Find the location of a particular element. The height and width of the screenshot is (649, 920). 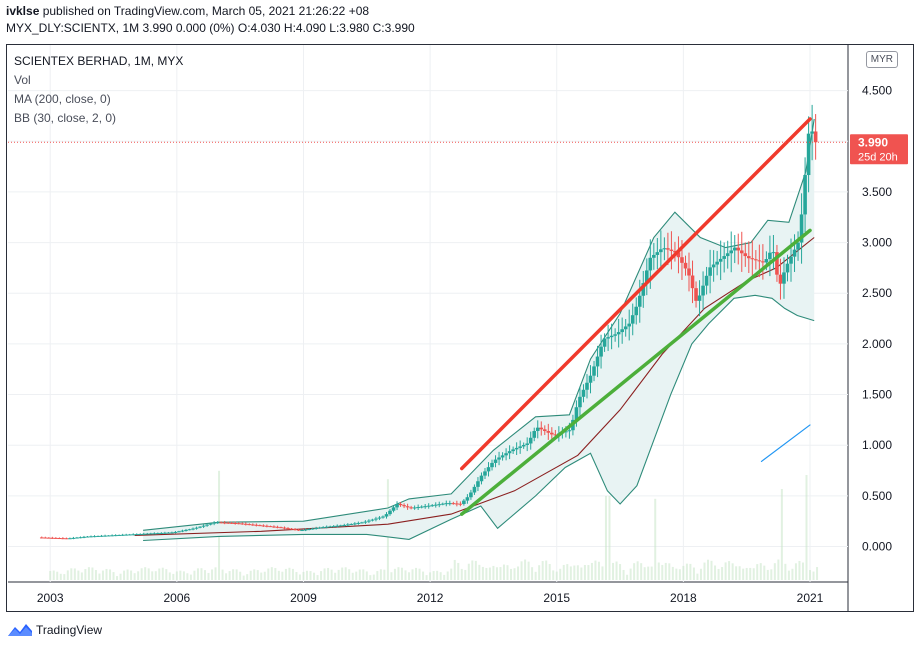

tradingview-logo-icon is located at coordinates (20, 630).